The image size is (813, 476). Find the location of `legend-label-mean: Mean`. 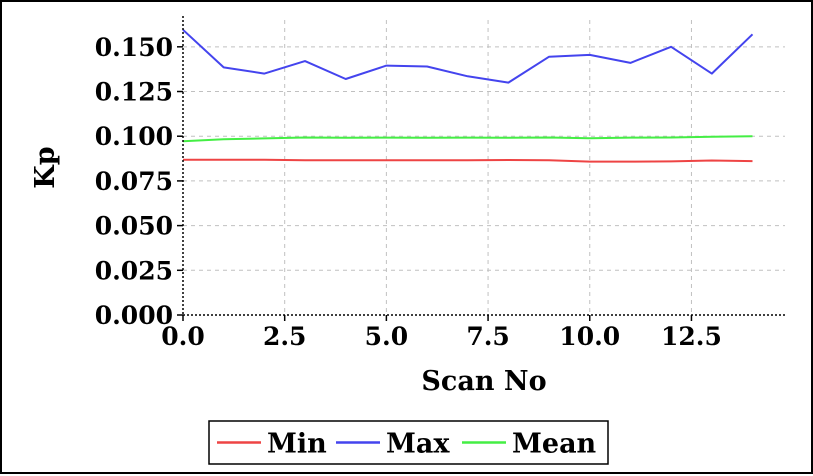

legend-label-mean: Mean is located at coordinates (554, 444).